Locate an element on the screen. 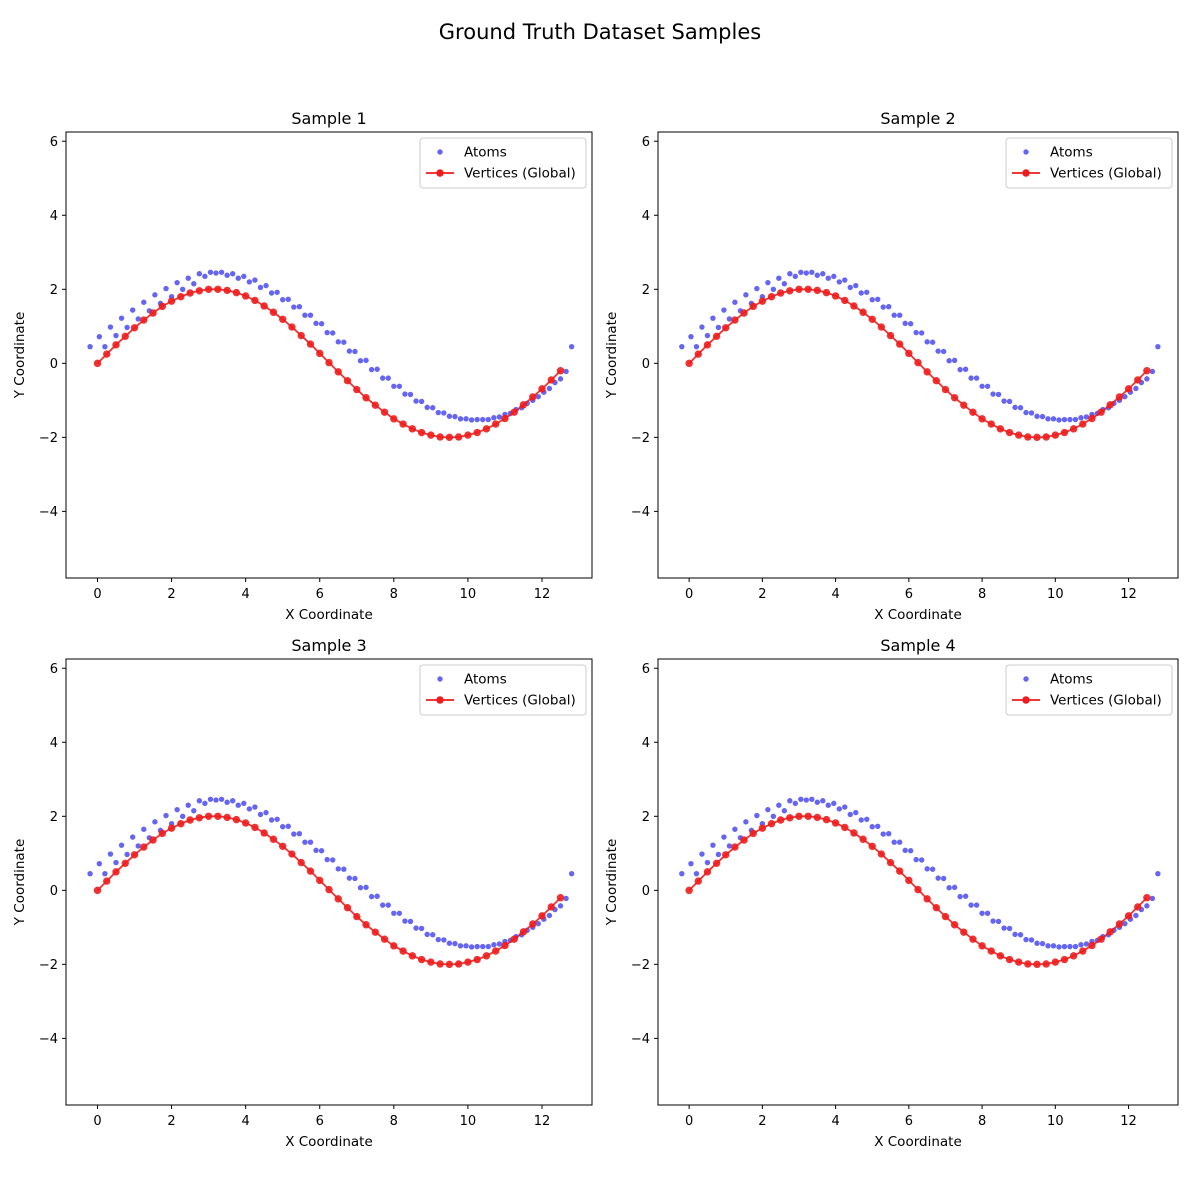 The width and height of the screenshot is (1200, 1204). x-tick-label: 12 is located at coordinates (542, 1121).